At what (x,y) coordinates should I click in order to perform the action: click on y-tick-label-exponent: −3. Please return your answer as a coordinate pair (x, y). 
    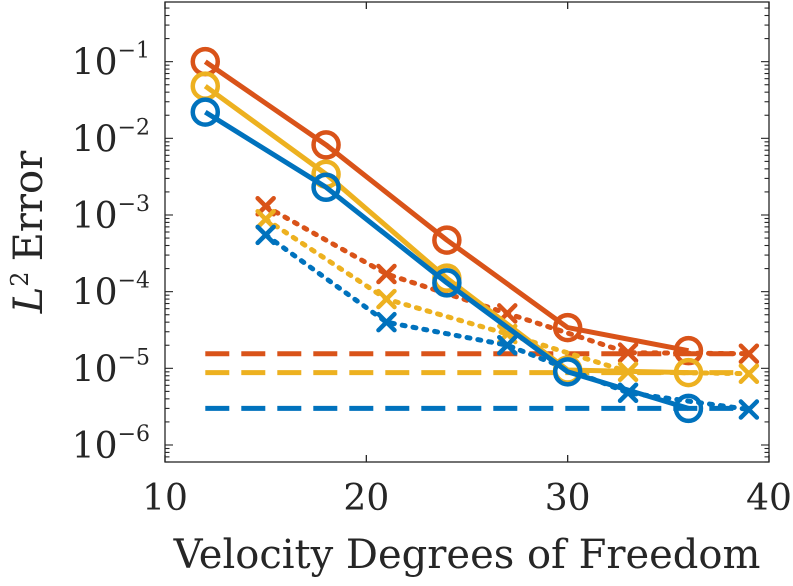
    Looking at the image, I should click on (134, 204).